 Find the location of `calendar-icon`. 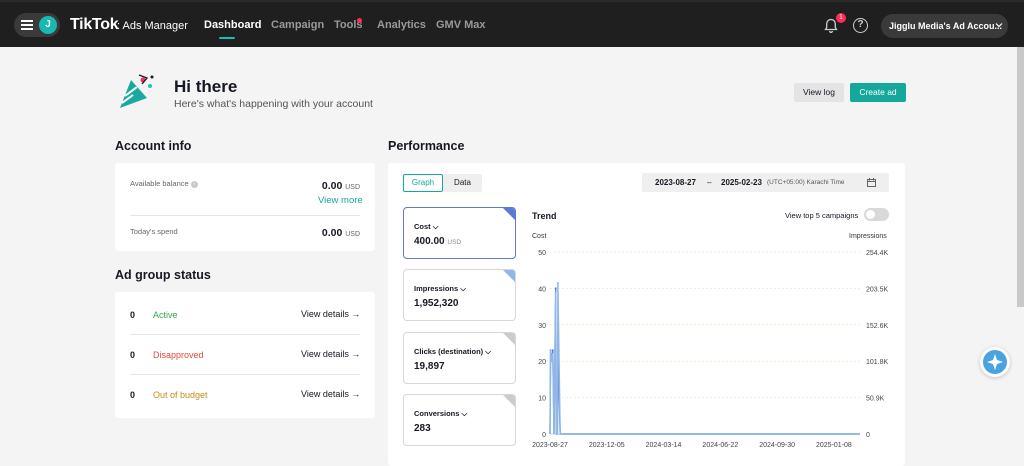

calendar-icon is located at coordinates (871, 182).